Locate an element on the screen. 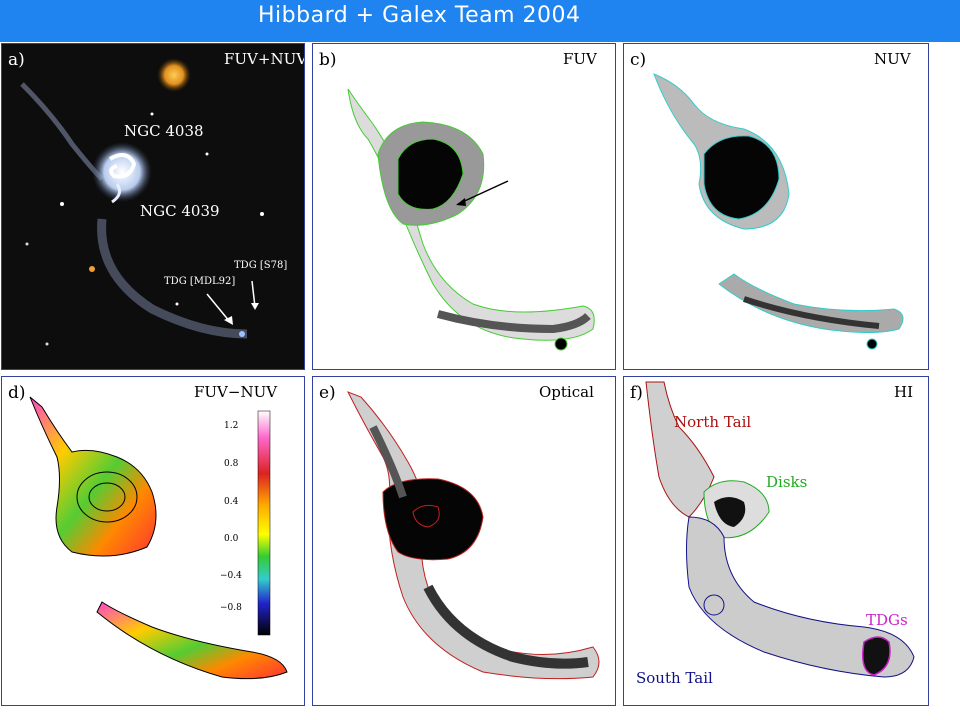  colorbar-tick-label: −0.4 is located at coordinates (231, 576).